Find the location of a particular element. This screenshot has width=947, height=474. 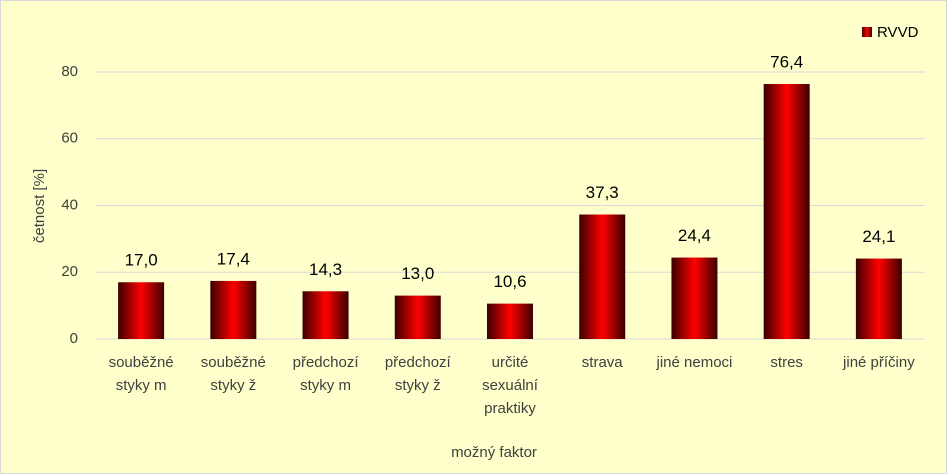

value-label: 24,1 is located at coordinates (878, 236).